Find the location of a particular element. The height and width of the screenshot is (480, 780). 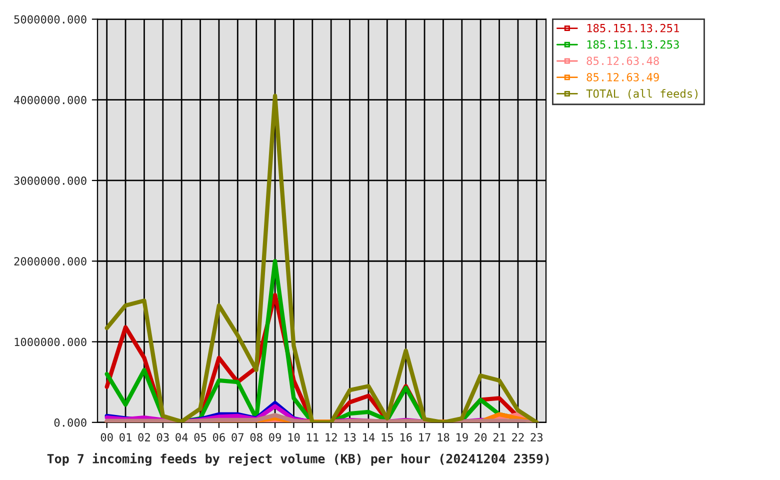

x-tick-label: 16 is located at coordinates (406, 437).